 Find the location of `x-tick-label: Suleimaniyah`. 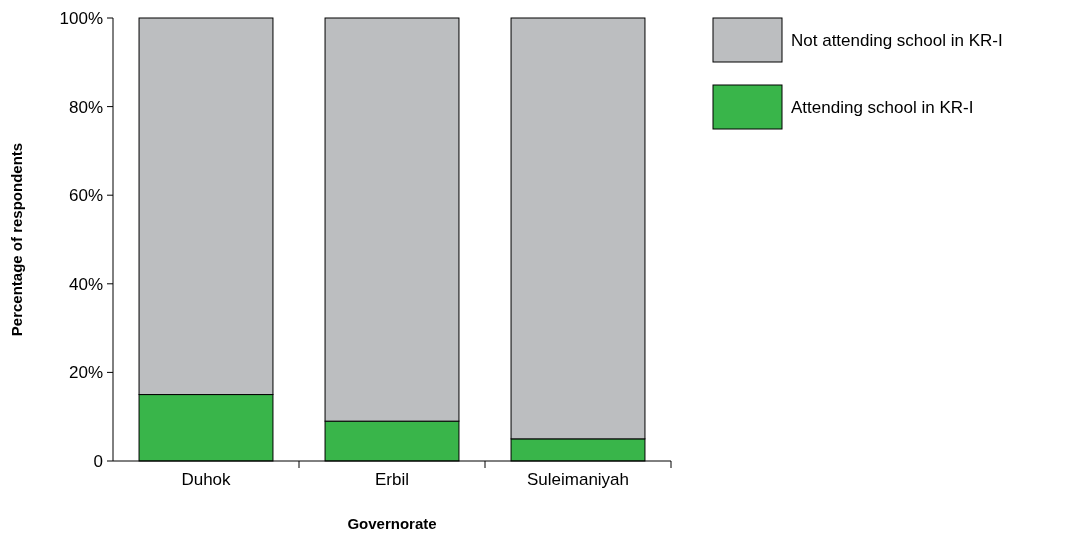

x-tick-label: Suleimaniyah is located at coordinates (578, 479).